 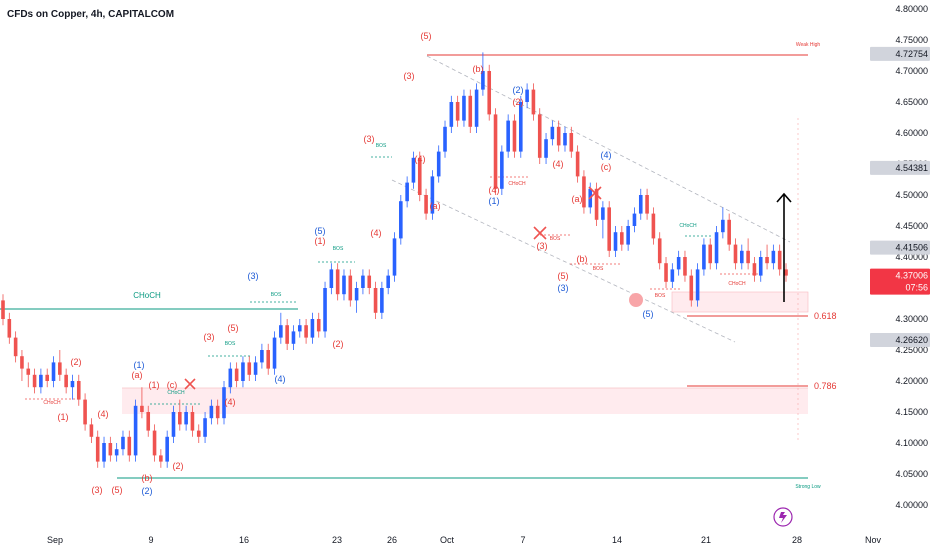 I want to click on channel-lower-line, so click(x=563, y=261).